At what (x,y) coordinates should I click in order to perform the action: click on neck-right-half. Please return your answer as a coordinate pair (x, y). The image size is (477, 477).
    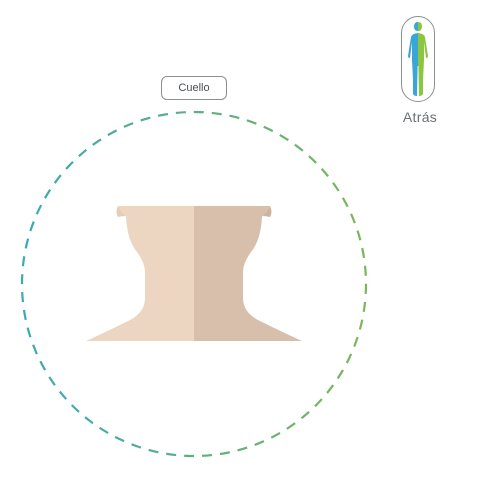
    Looking at the image, I should click on (248, 273).